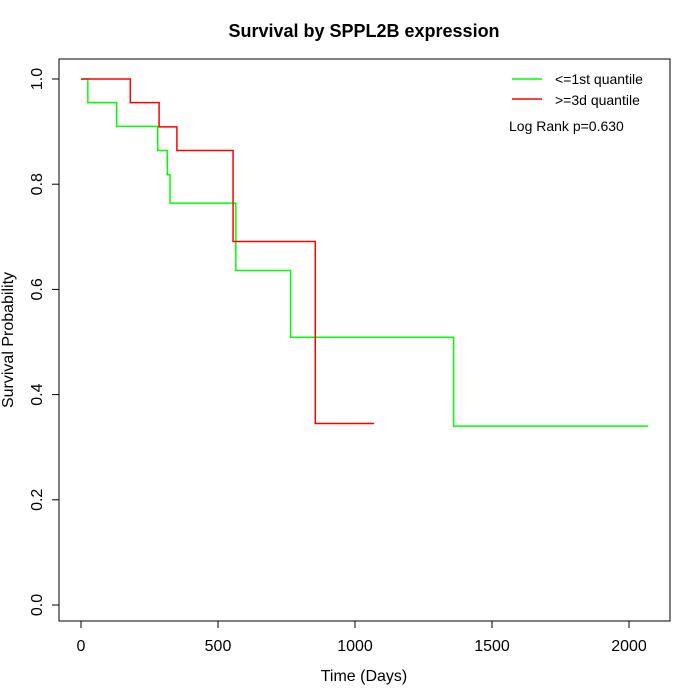  What do you see at coordinates (37, 289) in the screenshot?
I see `y-tick-label: 0.6` at bounding box center [37, 289].